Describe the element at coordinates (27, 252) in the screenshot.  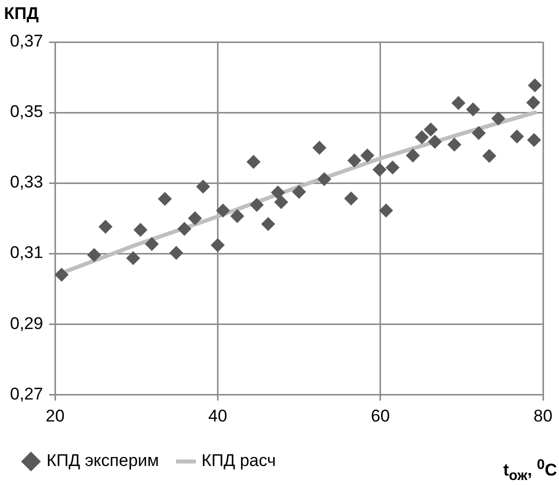
I see `y-tick-label: 0,31` at that location.